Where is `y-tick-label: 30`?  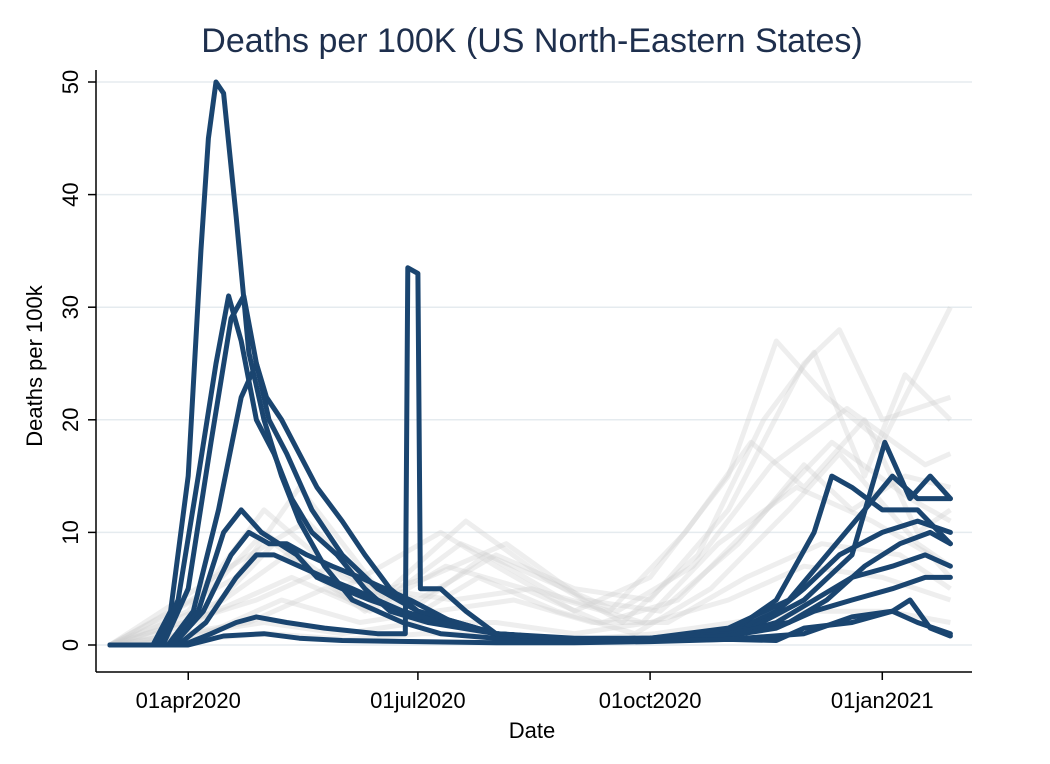
y-tick-label: 30 is located at coordinates (70, 307).